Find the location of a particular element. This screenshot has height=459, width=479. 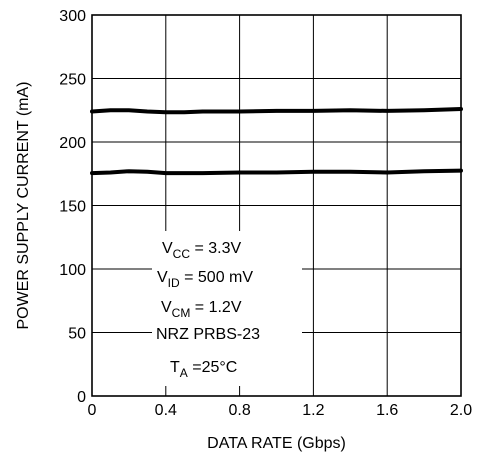

y-tick-label: 150 is located at coordinates (72, 207).